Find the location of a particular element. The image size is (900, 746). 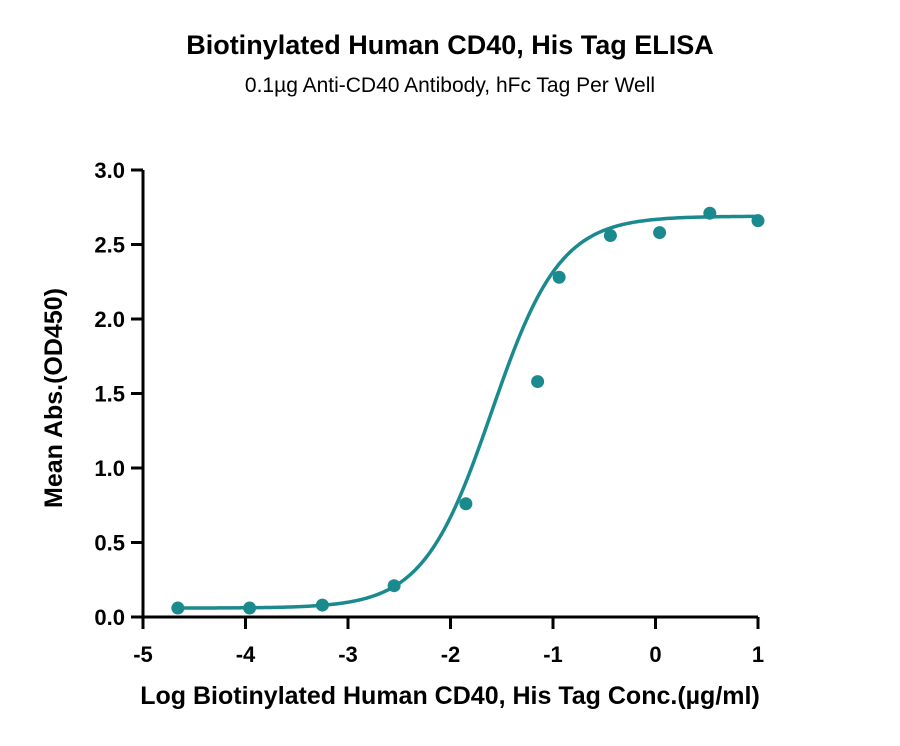

y-tick-label: 3.0 is located at coordinates (109, 170).